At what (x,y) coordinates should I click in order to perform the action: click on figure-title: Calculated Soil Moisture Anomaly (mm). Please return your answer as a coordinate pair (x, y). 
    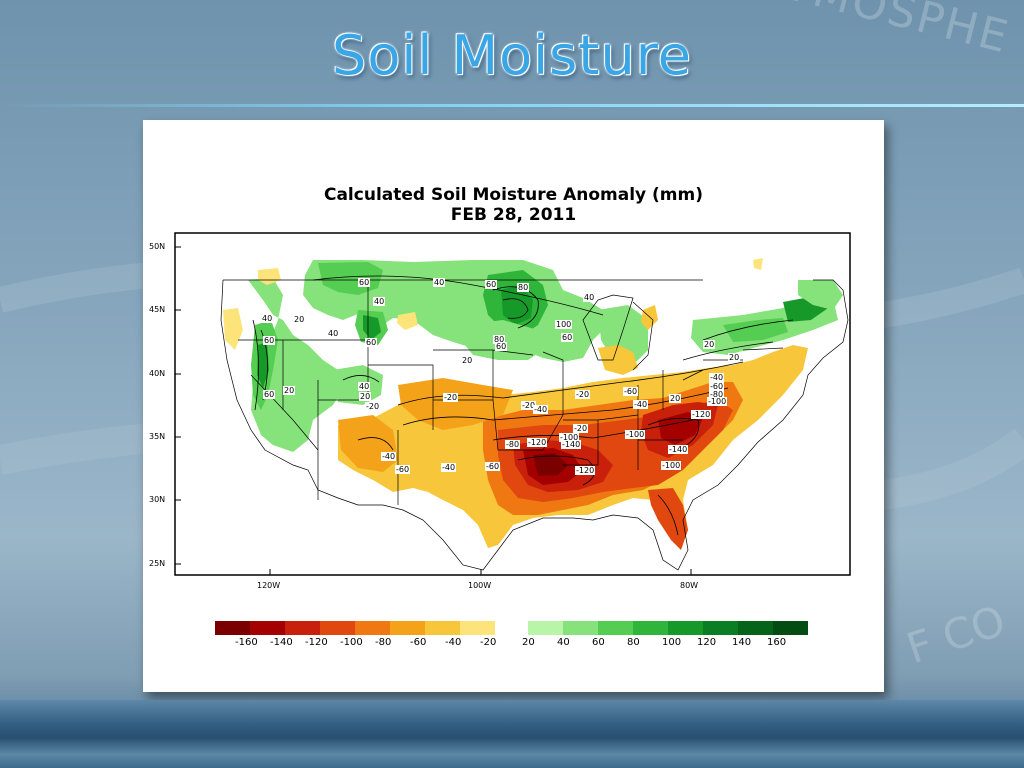
    Looking at the image, I should click on (513, 195).